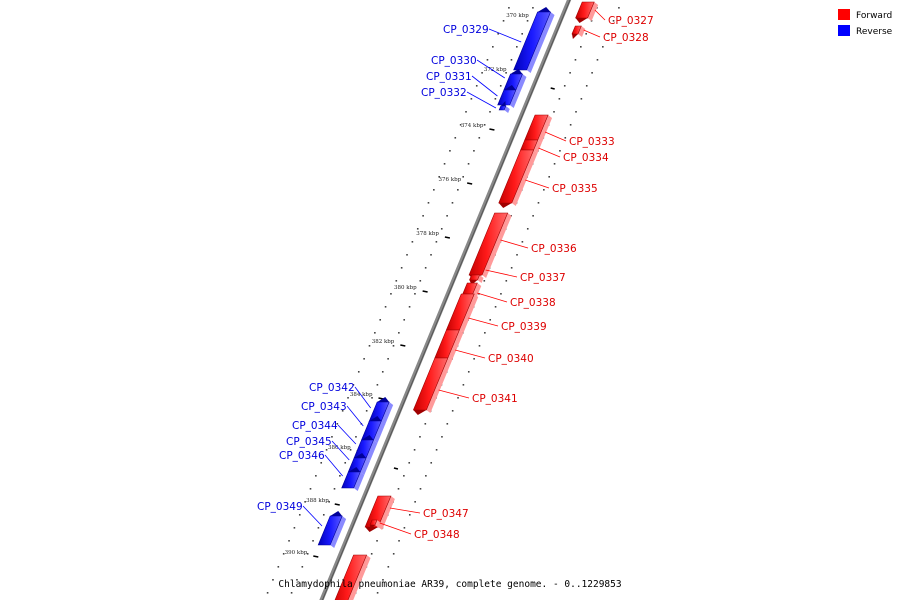 The width and height of the screenshot is (900, 600). Describe the element at coordinates (554, 249) in the screenshot. I see `gene-label-cp-0336: CP_0336` at that location.